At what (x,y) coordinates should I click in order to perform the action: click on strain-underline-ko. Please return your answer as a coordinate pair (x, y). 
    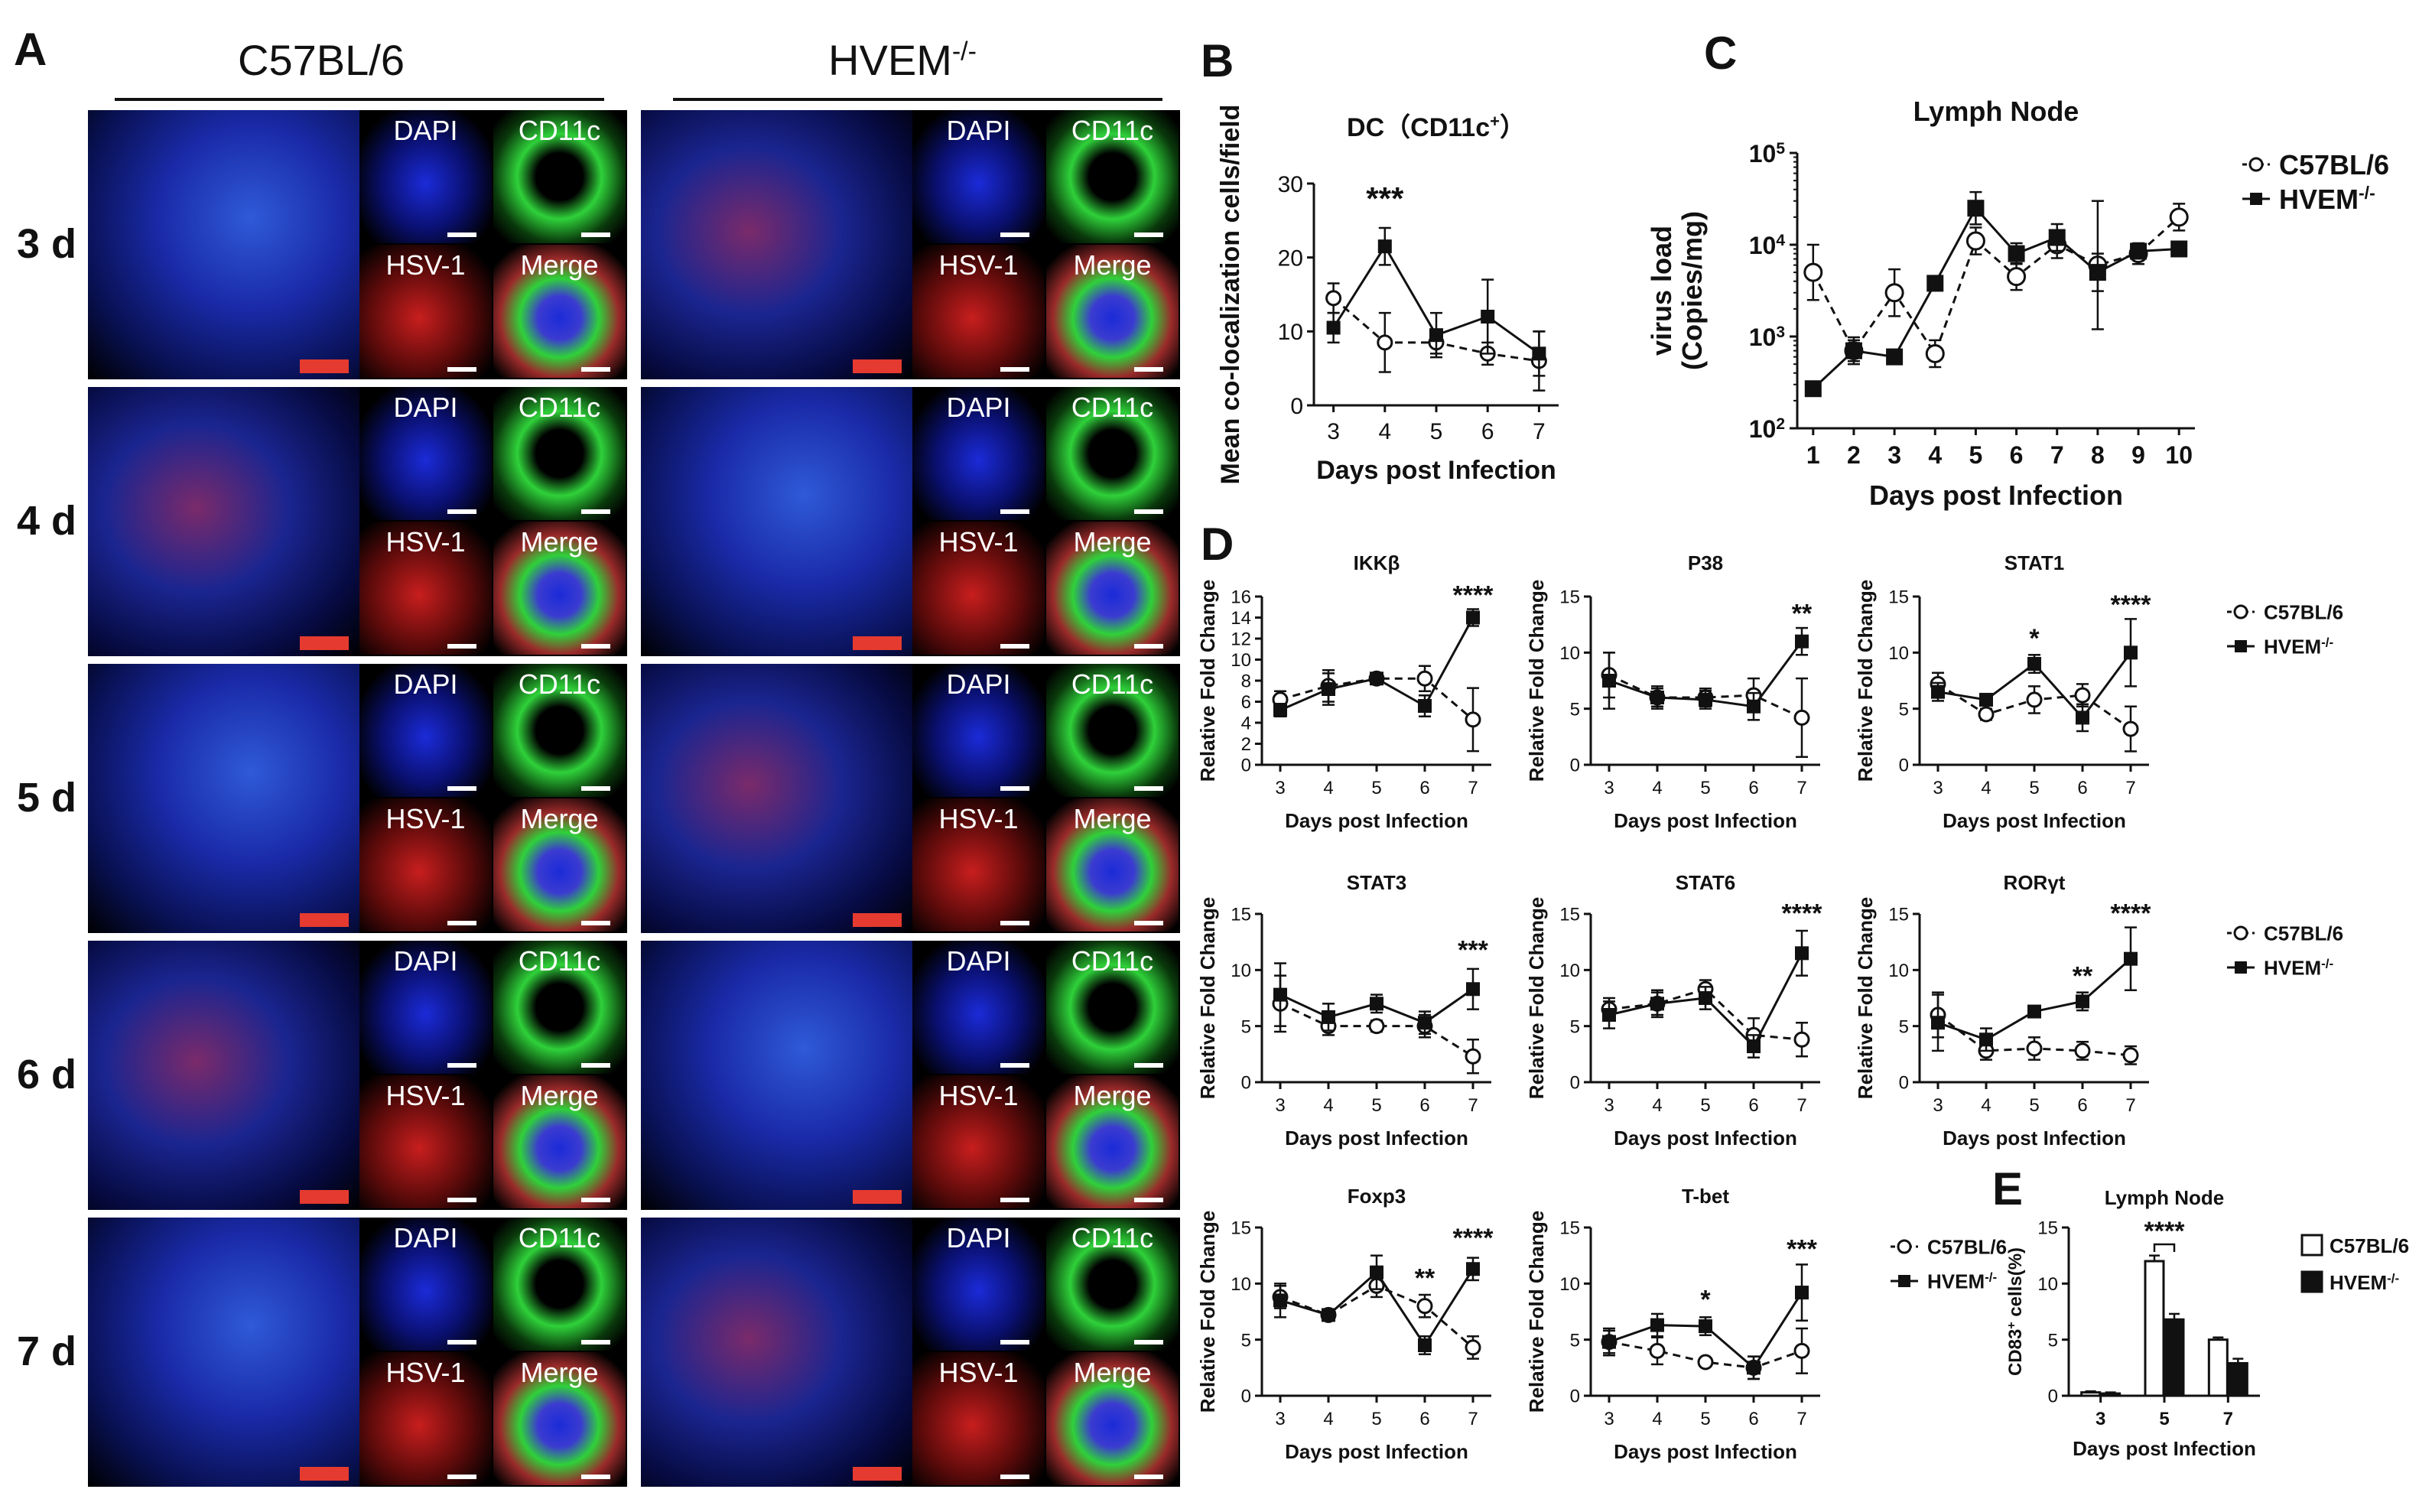
    Looking at the image, I should click on (918, 99).